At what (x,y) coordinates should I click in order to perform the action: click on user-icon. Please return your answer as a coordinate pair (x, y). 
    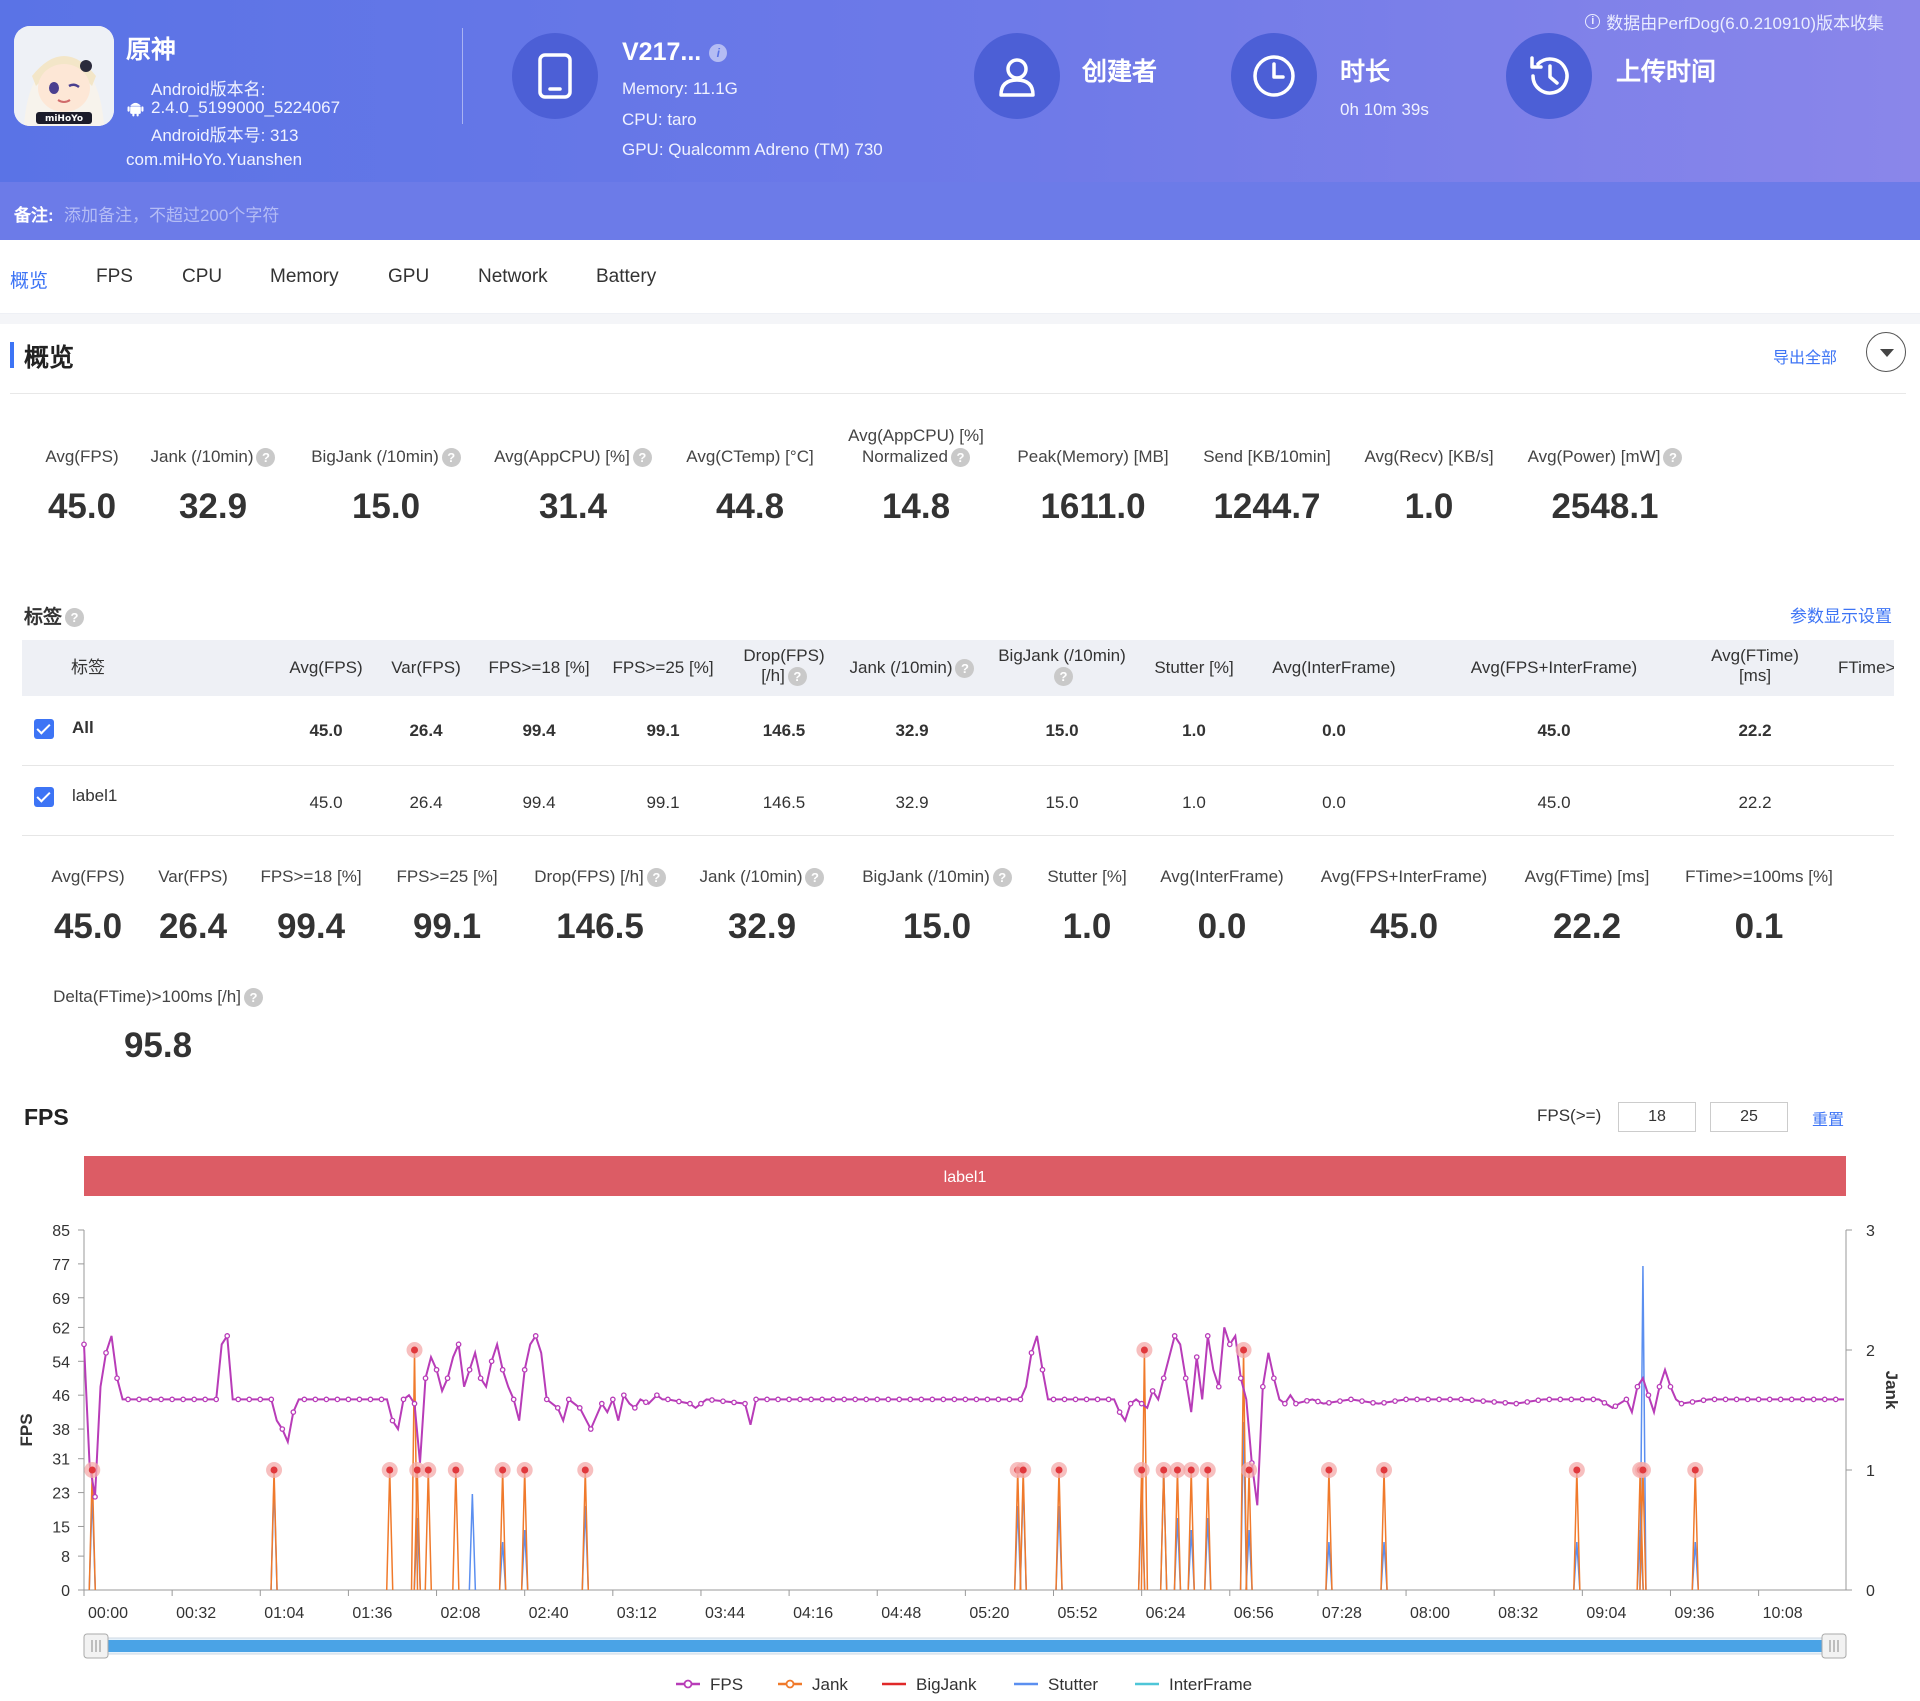
    Looking at the image, I should click on (1017, 77).